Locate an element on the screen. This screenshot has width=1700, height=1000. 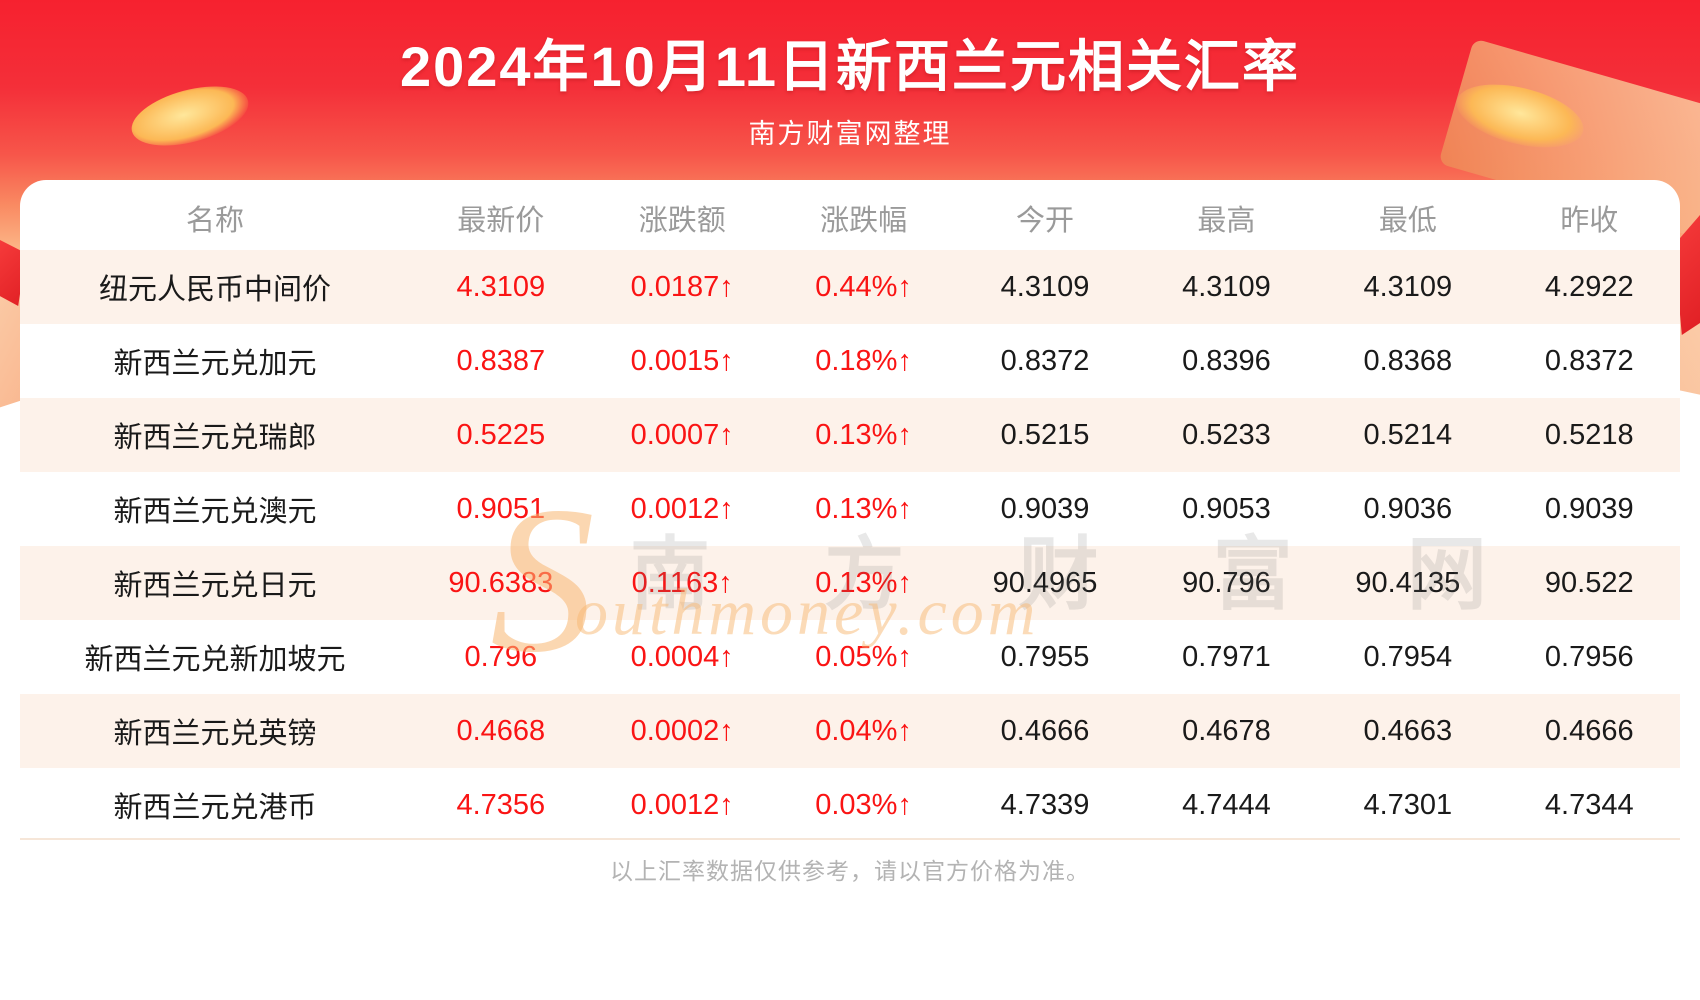
cell-open: 4.7339 is located at coordinates (1045, 804).